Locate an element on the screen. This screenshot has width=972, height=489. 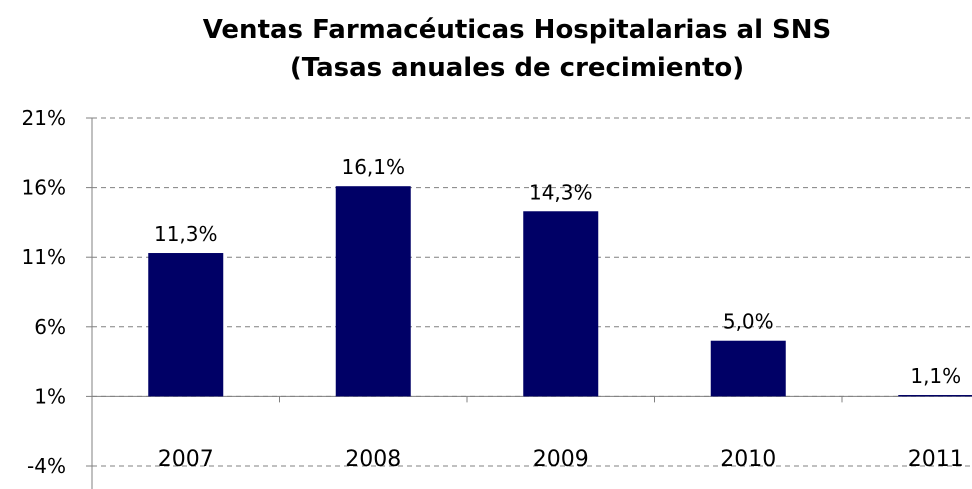
x-tick-label: 2010 is located at coordinates (748, 459).